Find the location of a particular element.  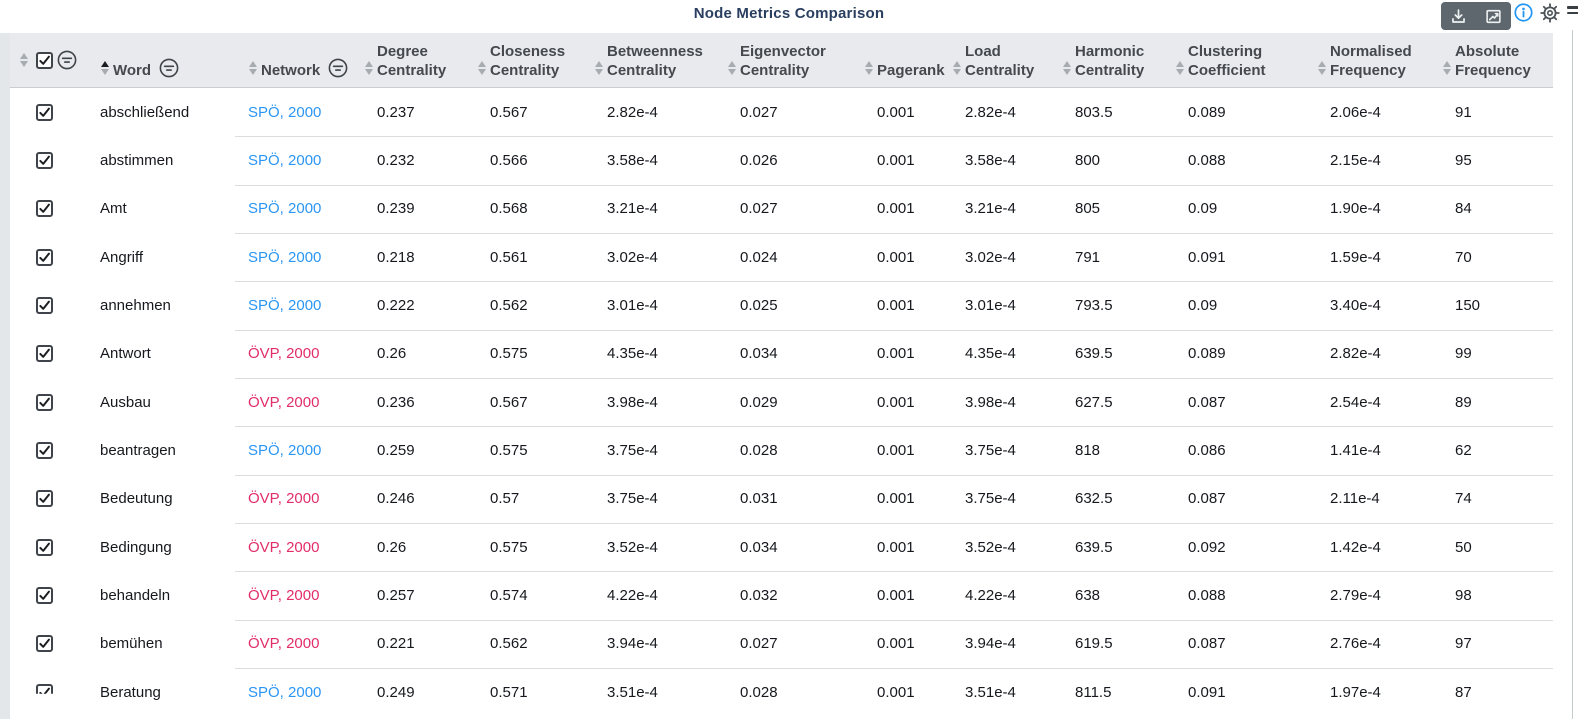

network-value: SPÖ, 2000 is located at coordinates (285, 692).